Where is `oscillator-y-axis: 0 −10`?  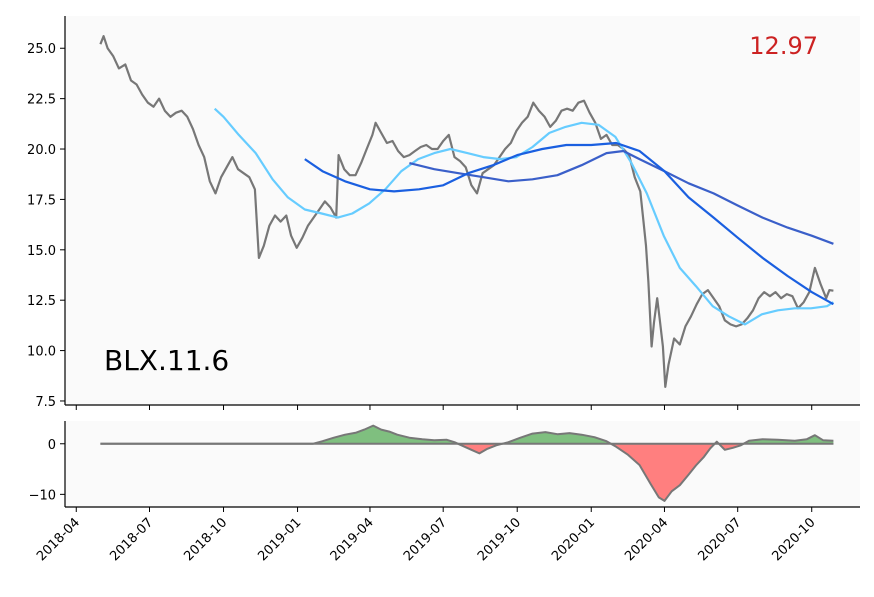
oscillator-y-axis: 0 −10 is located at coordinates (47, 470).